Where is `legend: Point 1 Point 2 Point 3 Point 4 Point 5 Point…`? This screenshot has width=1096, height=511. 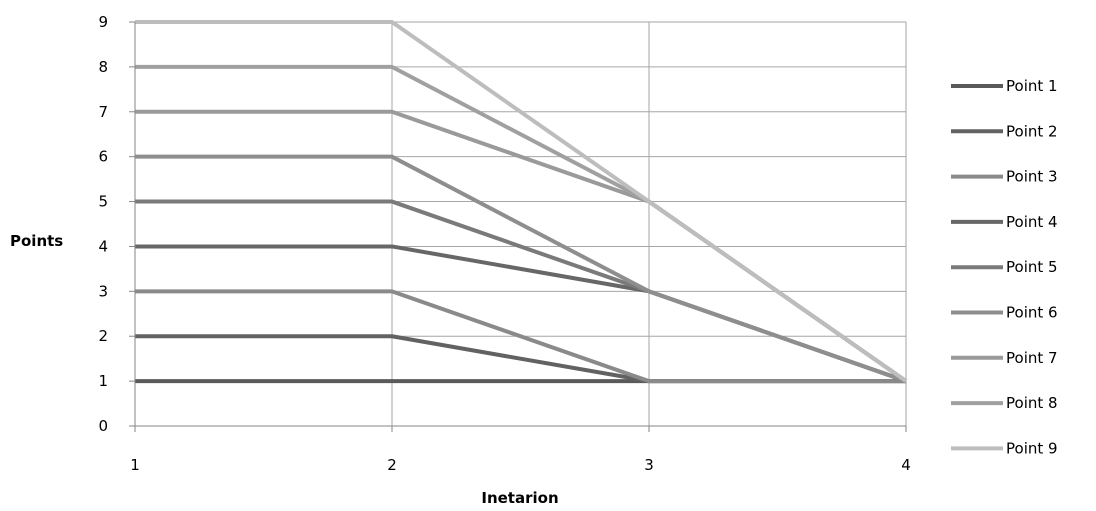
legend: Point 1 Point 2 Point 3 Point 4 Point 5 Point… is located at coordinates (1004, 267).